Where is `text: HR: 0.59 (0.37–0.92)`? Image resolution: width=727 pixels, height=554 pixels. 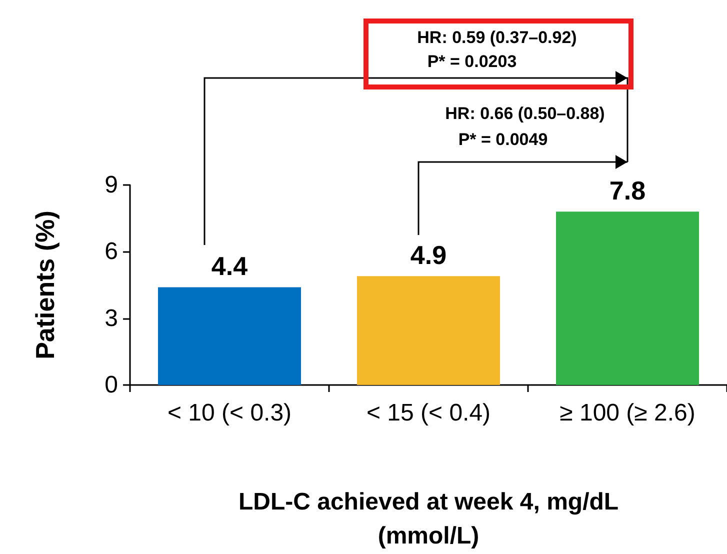
text: HR: 0.59 (0.37–0.92) is located at coordinates (497, 38).